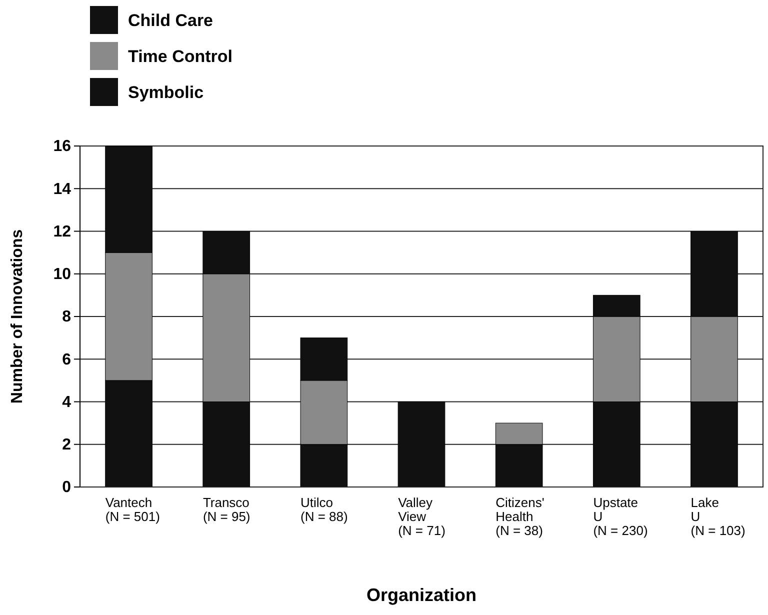 The image size is (768, 615). What do you see at coordinates (166, 92) in the screenshot?
I see `legend-label: Symbolic` at bounding box center [166, 92].